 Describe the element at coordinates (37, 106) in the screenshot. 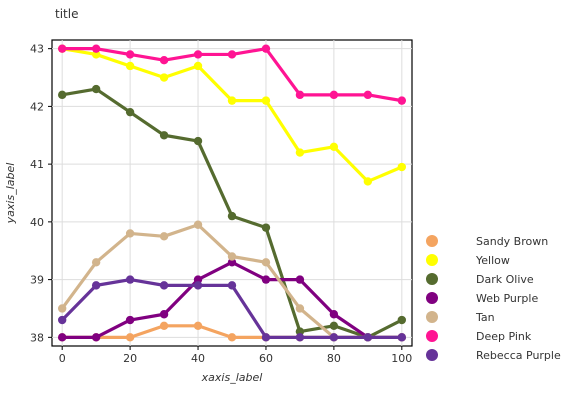

I see `y-tick-label: 42` at that location.